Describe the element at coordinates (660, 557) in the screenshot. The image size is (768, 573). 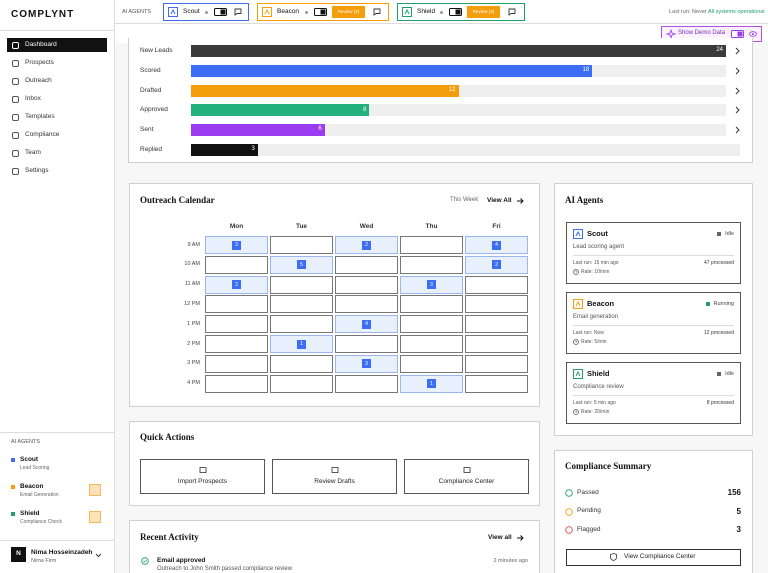
I see `compliance-button-text: View Compliance Center` at that location.